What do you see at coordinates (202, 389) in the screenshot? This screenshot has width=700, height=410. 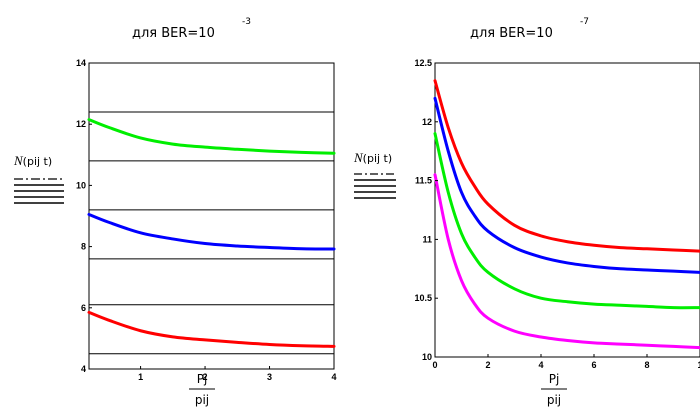 I see `chart-left-xlabel: Pj pij` at bounding box center [202, 389].